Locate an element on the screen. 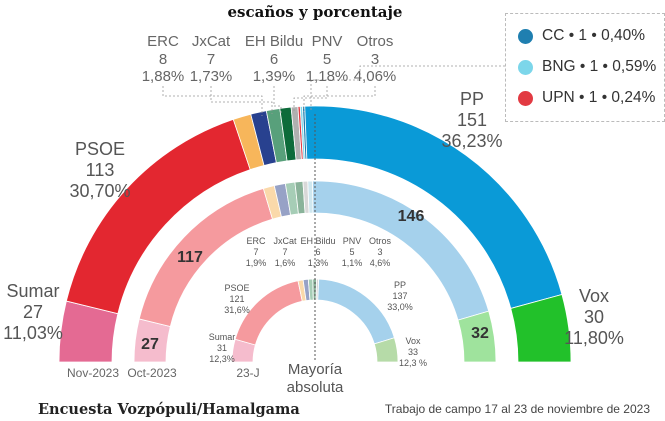 The image size is (665, 421). j23-vox-name: Vox is located at coordinates (413, 341).